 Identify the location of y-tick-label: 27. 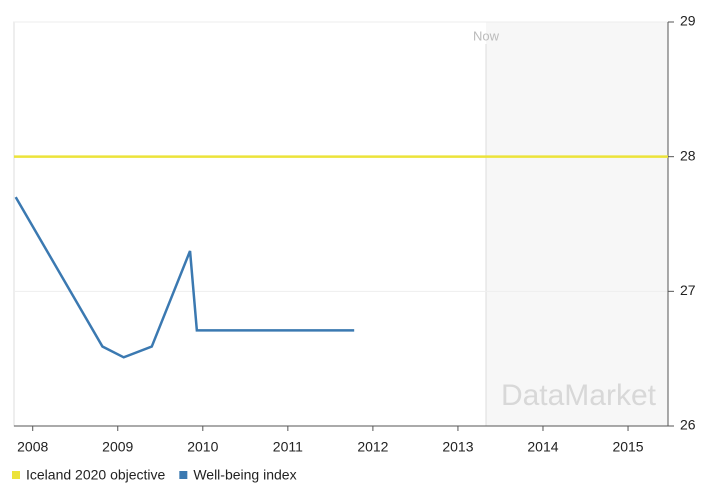
(688, 290).